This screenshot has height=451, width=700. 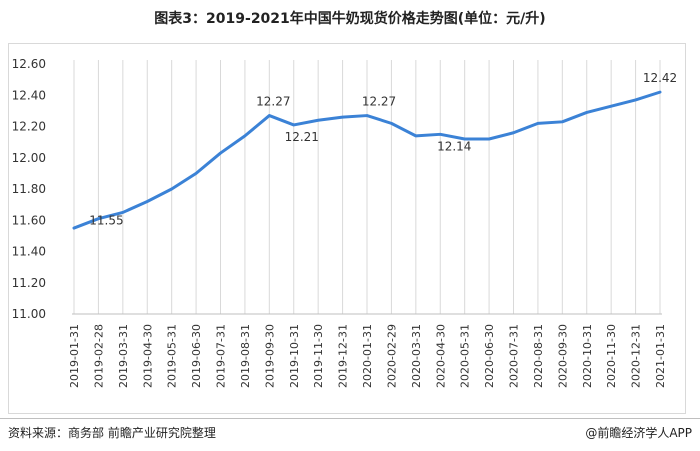 I want to click on data-label-4: 12.14, so click(x=454, y=146).